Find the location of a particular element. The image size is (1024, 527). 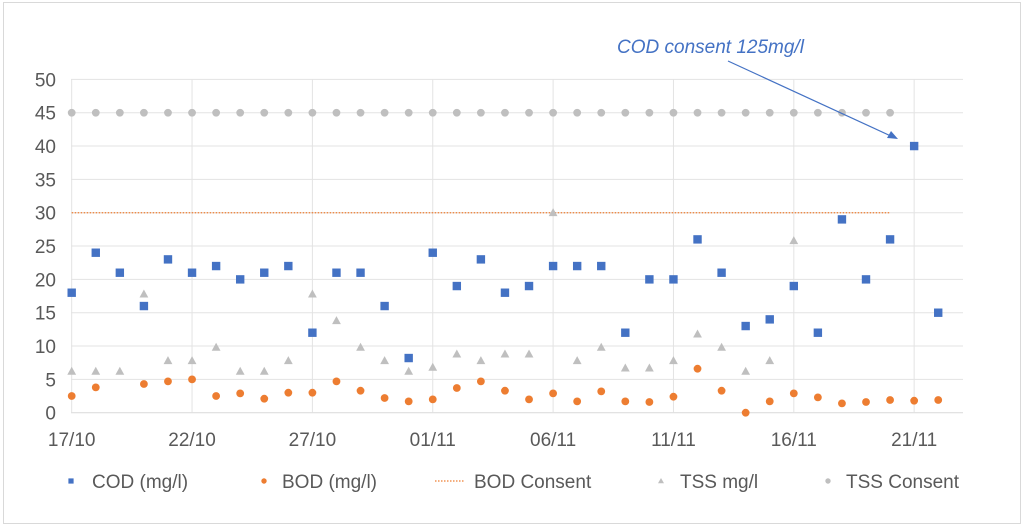

legend-label: BOD (mg/l) is located at coordinates (329, 482).